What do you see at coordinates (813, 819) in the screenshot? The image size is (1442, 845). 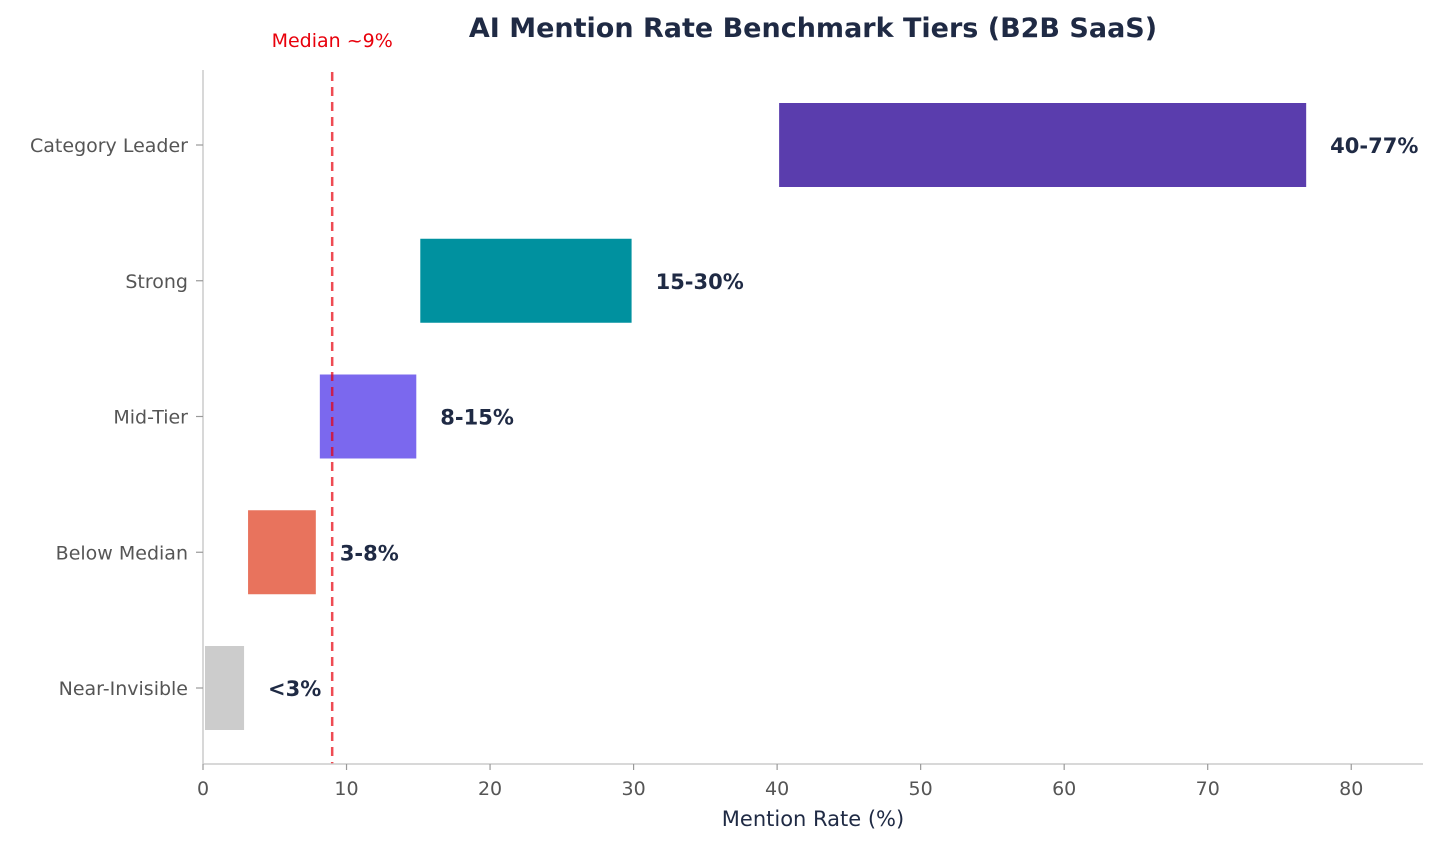 I see `x-axis-title: Mention Rate (%)` at bounding box center [813, 819].